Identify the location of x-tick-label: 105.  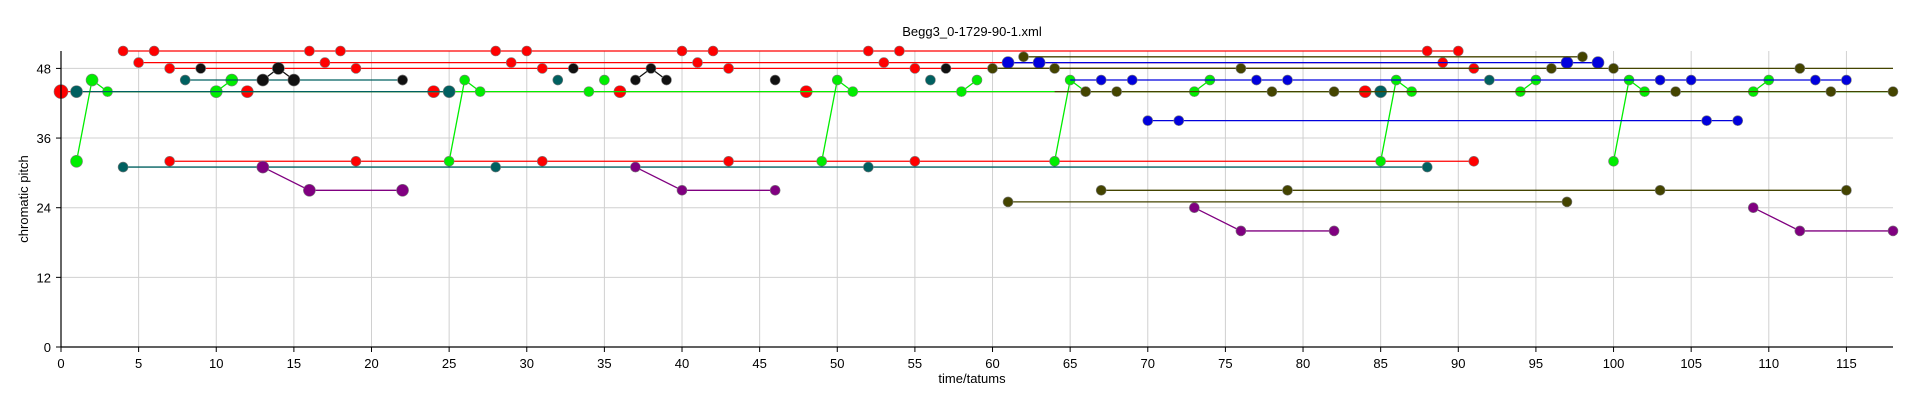
(1691, 363).